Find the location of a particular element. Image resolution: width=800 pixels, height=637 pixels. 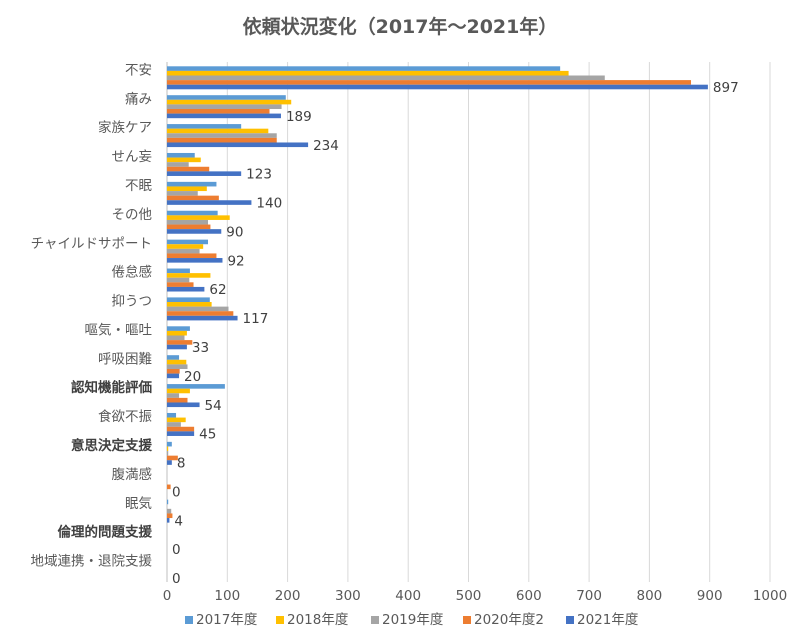

data-label: 897 is located at coordinates (726, 88).